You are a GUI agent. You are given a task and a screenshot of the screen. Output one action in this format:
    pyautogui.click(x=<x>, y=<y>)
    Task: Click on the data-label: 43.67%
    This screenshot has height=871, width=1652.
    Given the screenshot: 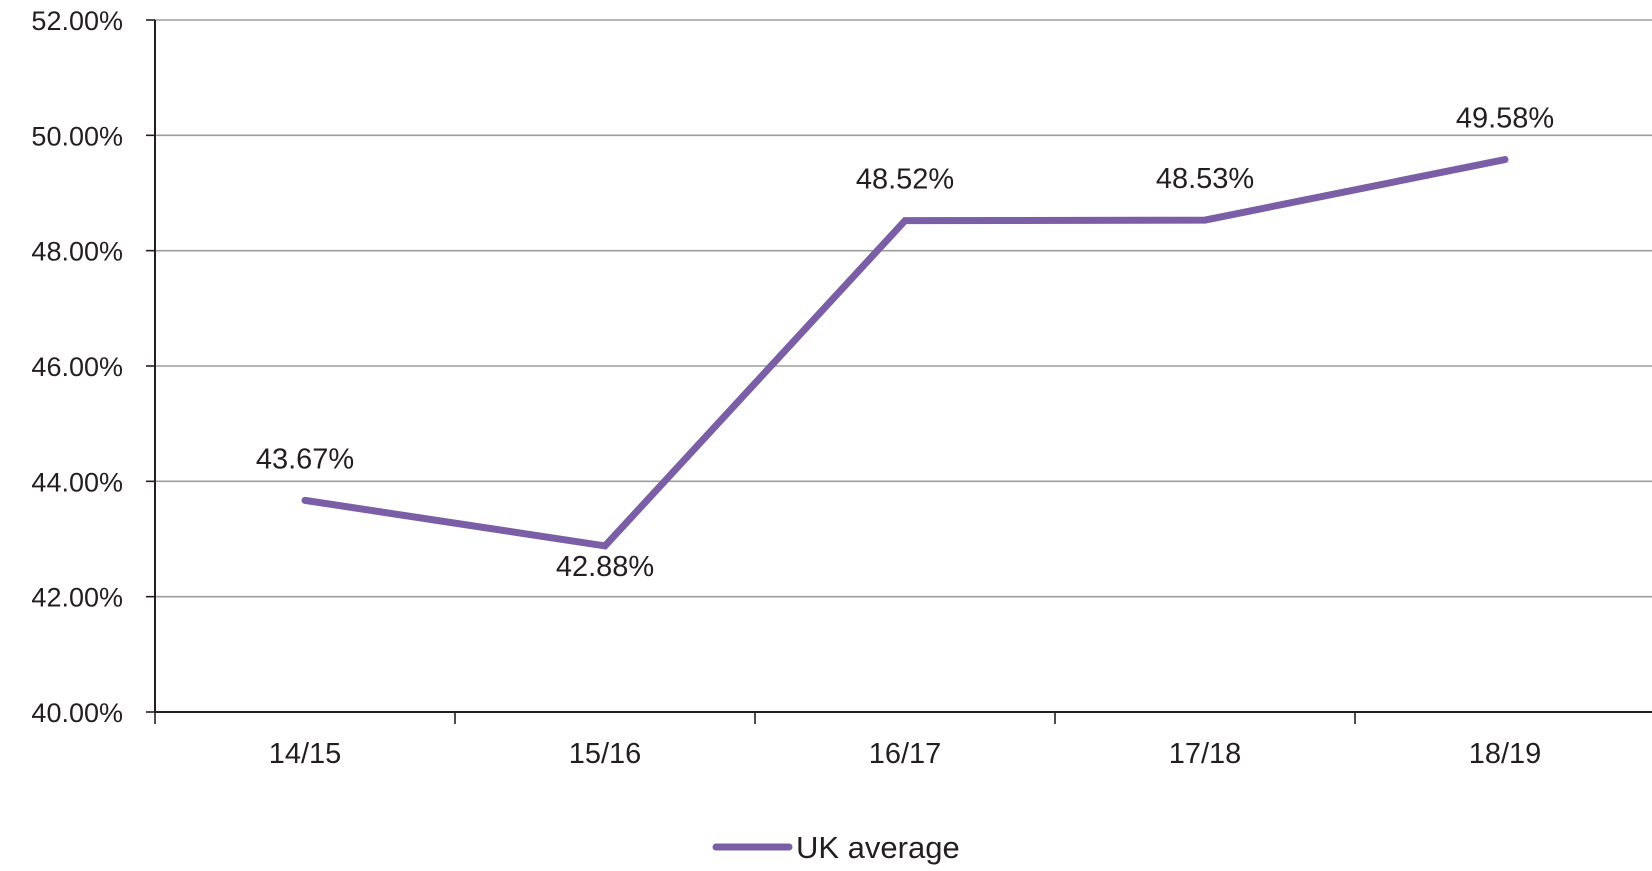 What is the action you would take?
    pyautogui.click(x=305, y=459)
    